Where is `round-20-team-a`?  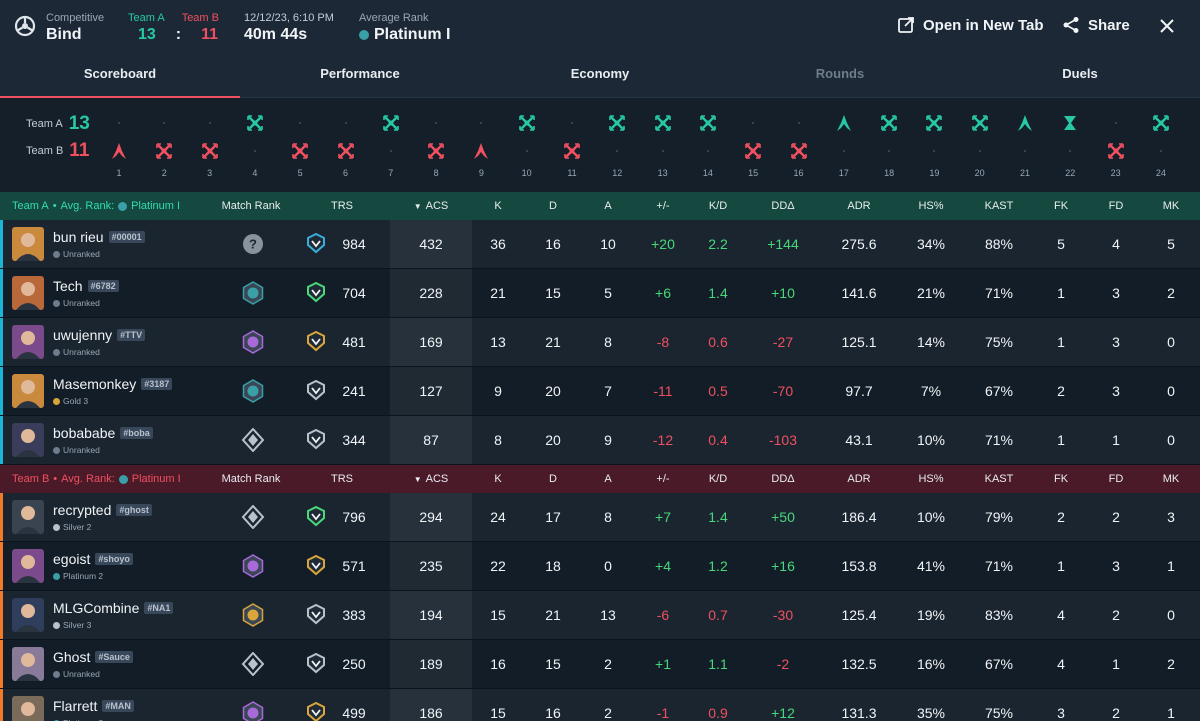 round-20-team-a is located at coordinates (980, 123).